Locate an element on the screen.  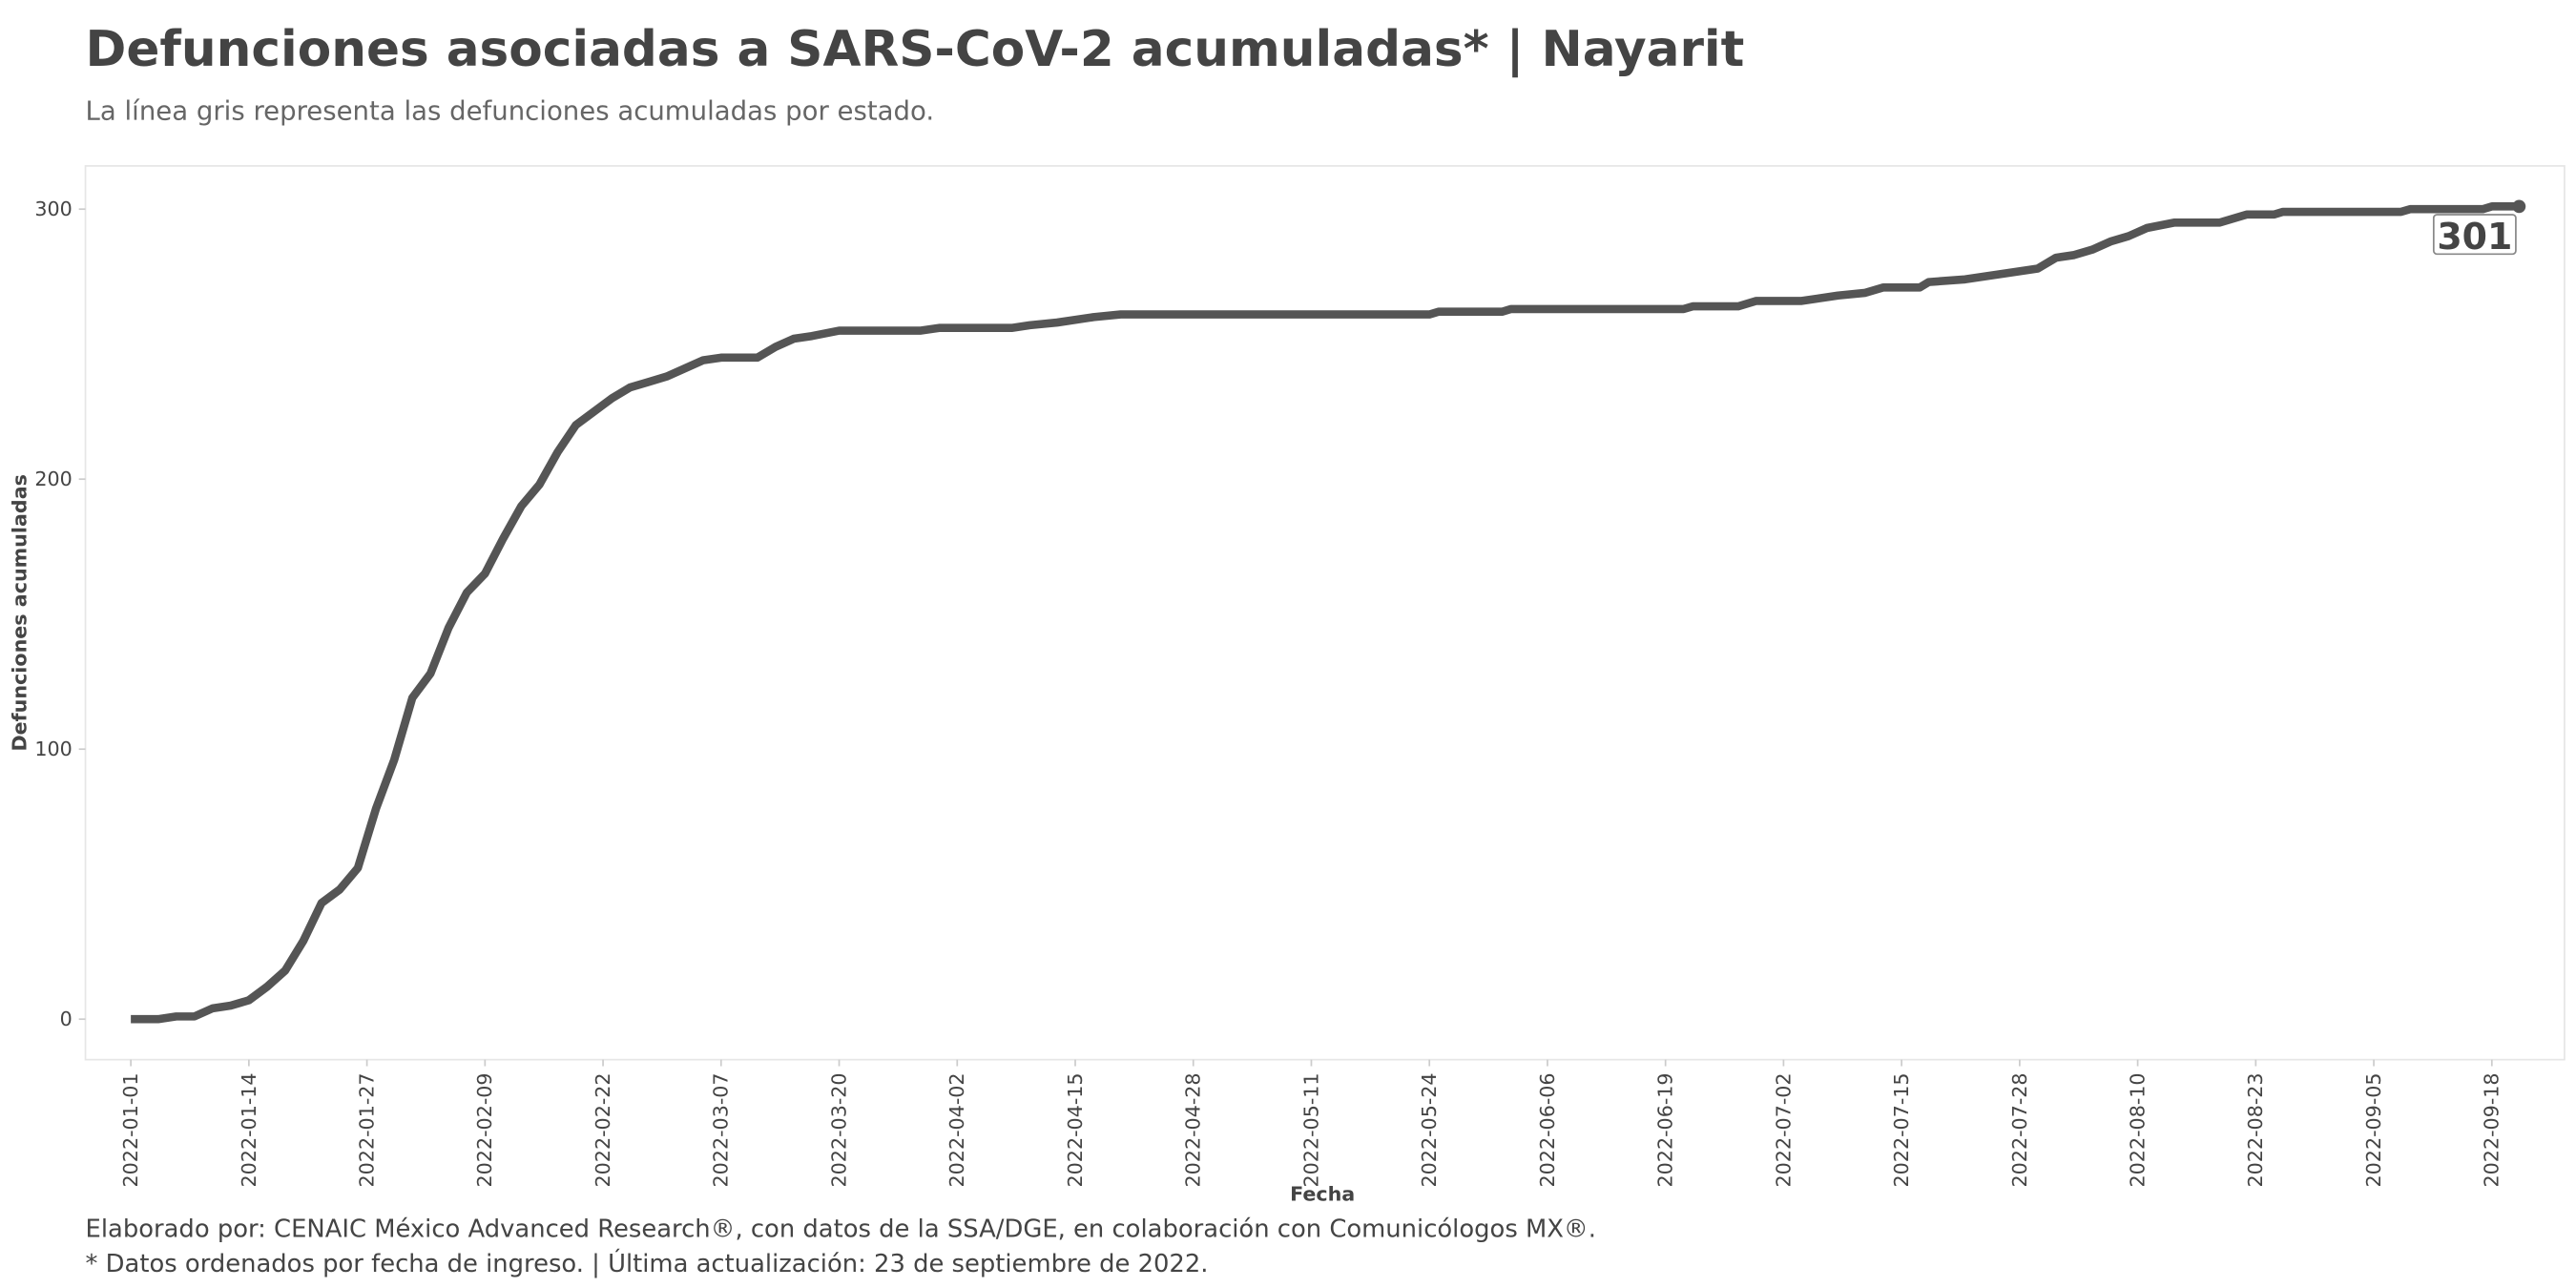
x-tick-label: 2022-09-18 is located at coordinates (2492, 1129).